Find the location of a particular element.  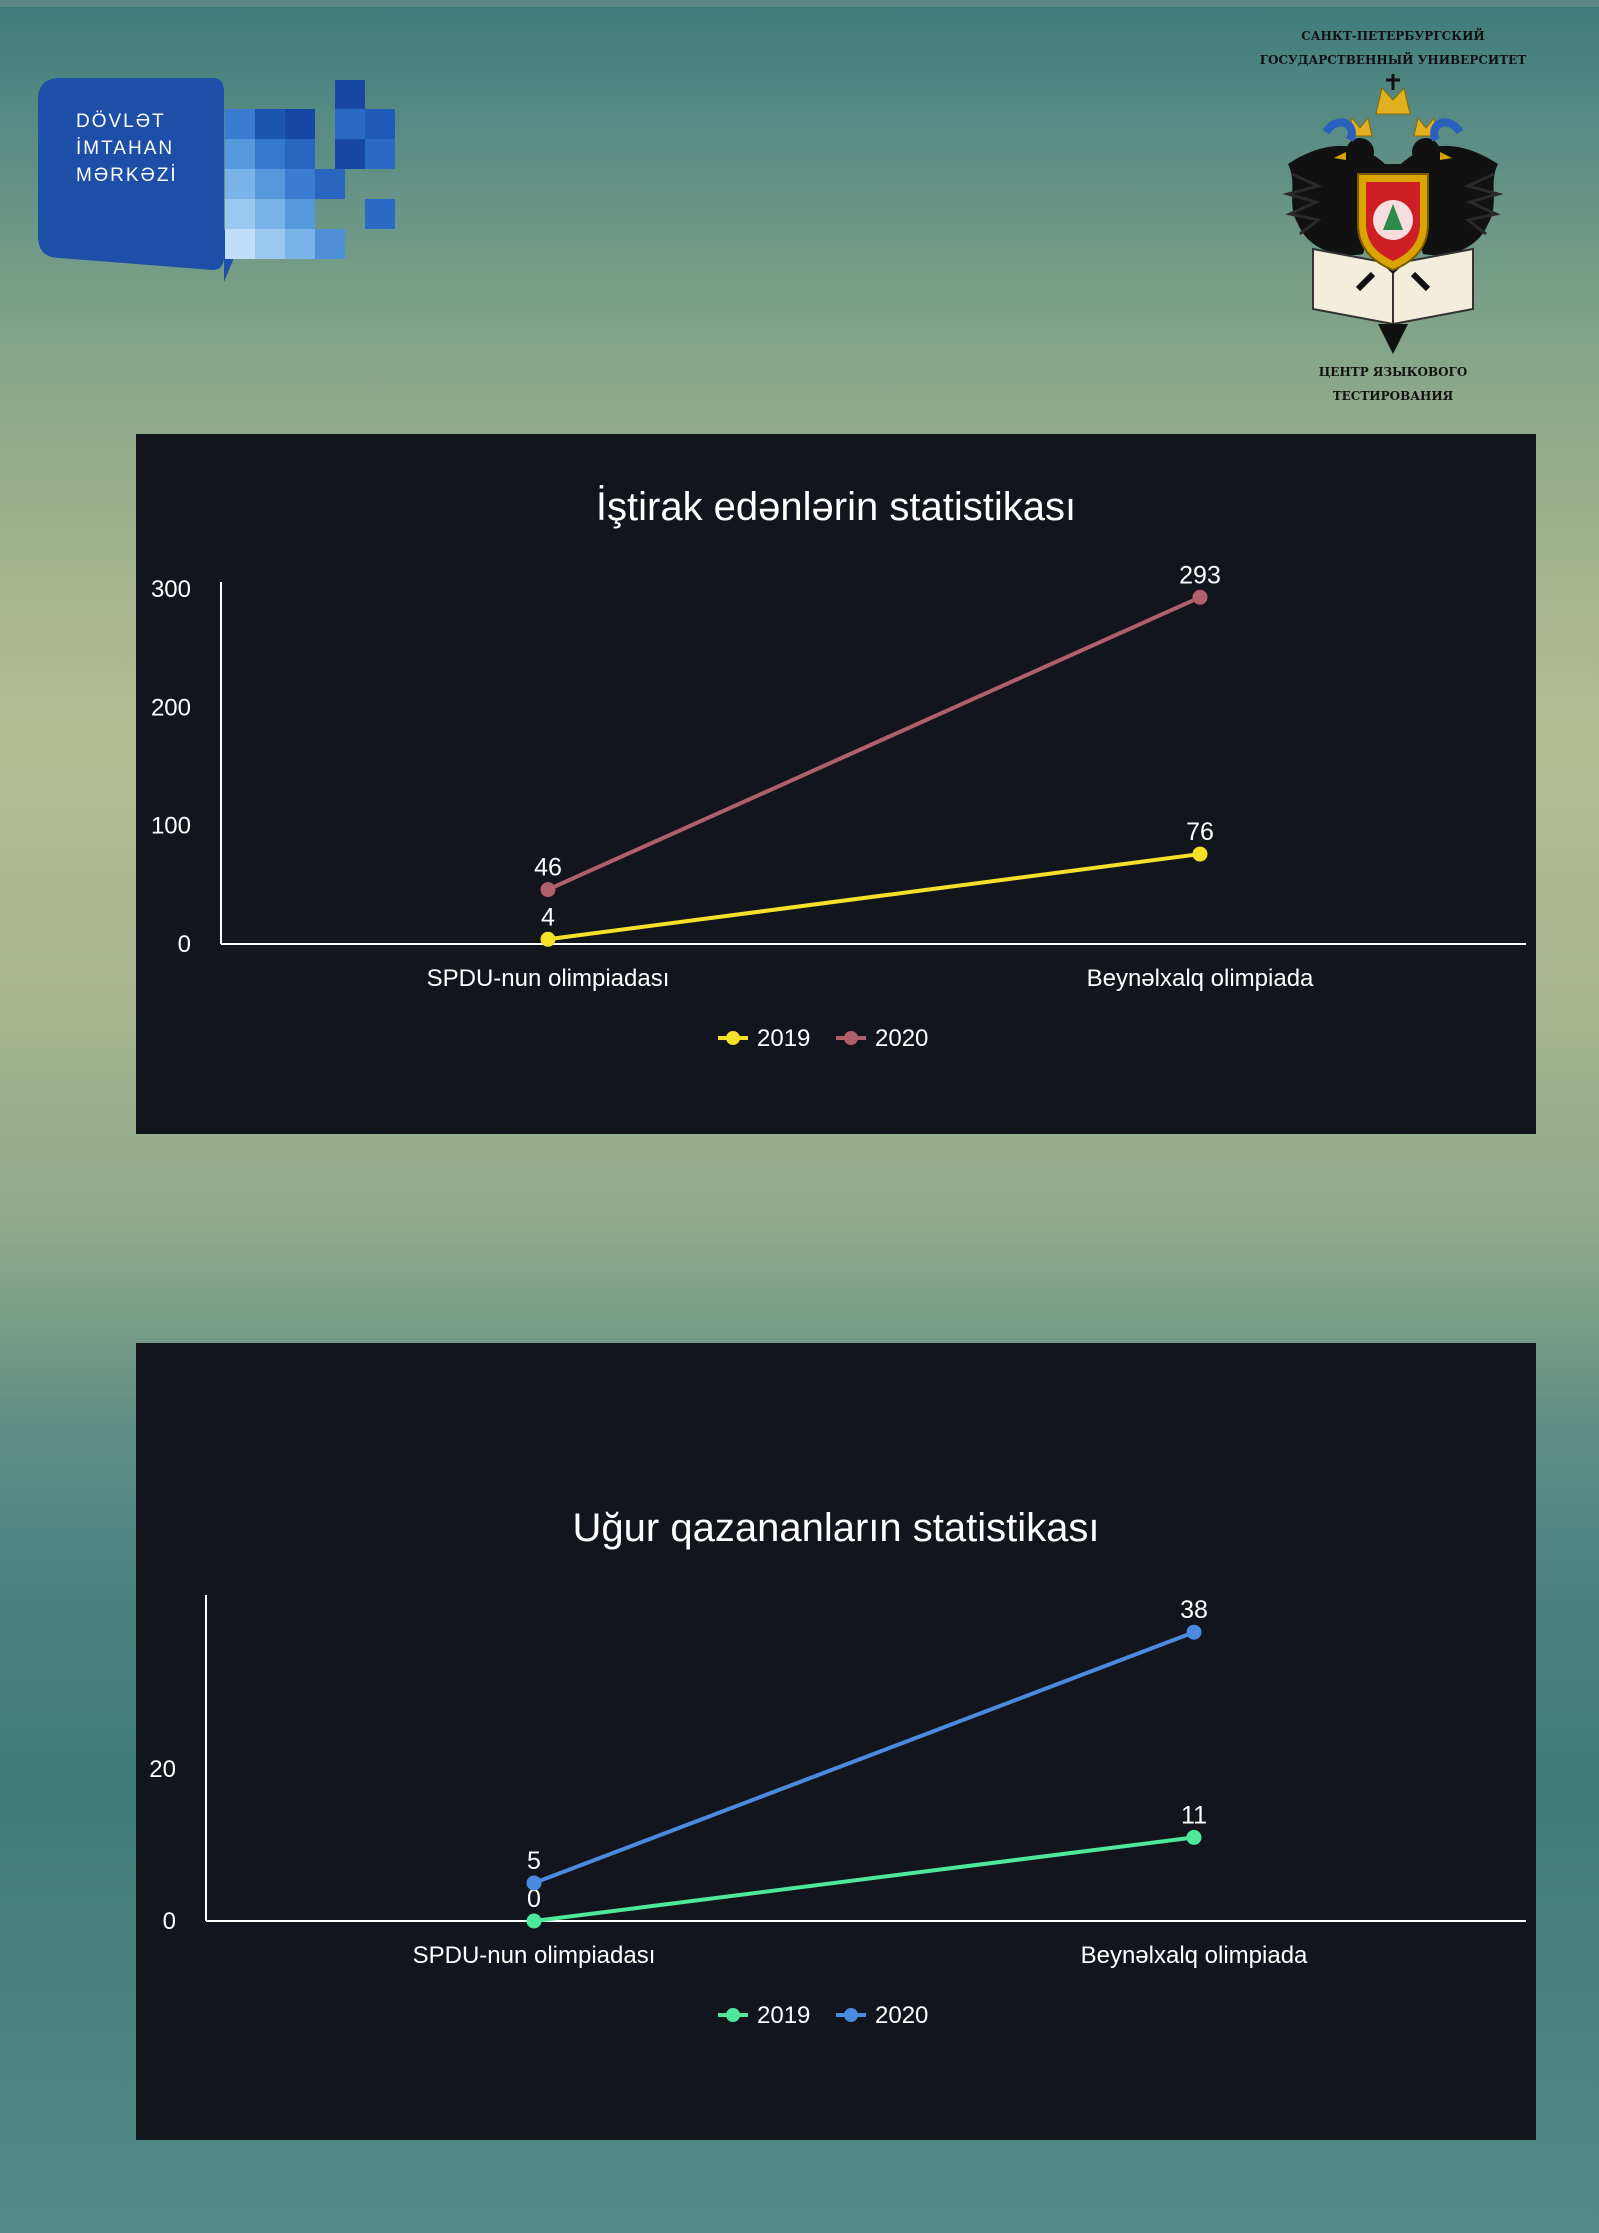

spbu-logo-top-line-2: ГОСУДАРСТВЕННЫЙ УНИВЕРСИТЕТ is located at coordinates (1393, 60).